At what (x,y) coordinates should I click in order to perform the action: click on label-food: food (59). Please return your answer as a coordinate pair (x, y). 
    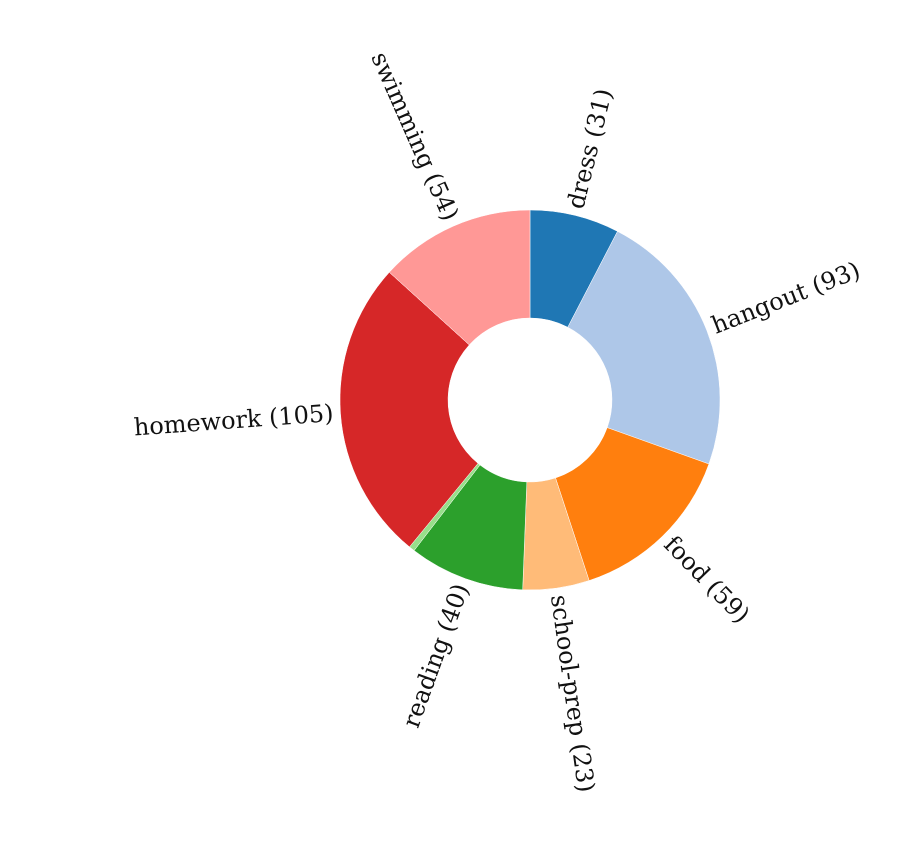
    Looking at the image, I should click on (706, 579).